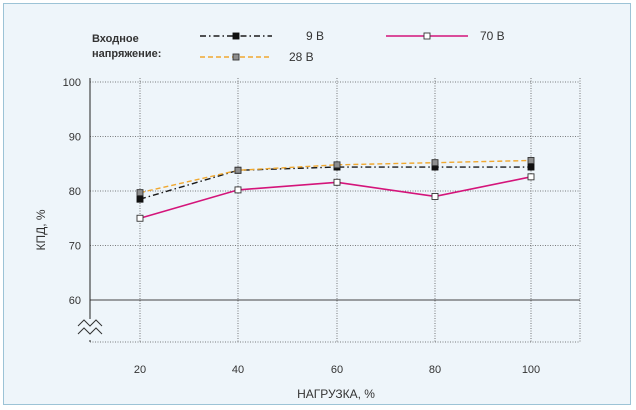  Describe the element at coordinates (75, 247) in the screenshot. I see `y-tick-label-70: 70` at that location.